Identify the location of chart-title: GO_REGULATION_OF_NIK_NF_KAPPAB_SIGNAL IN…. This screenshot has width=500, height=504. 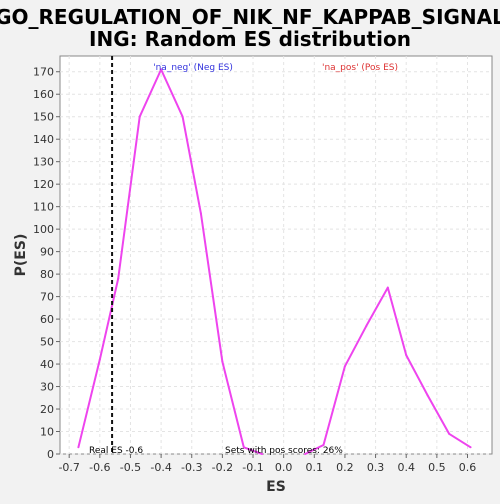
(250, 28).